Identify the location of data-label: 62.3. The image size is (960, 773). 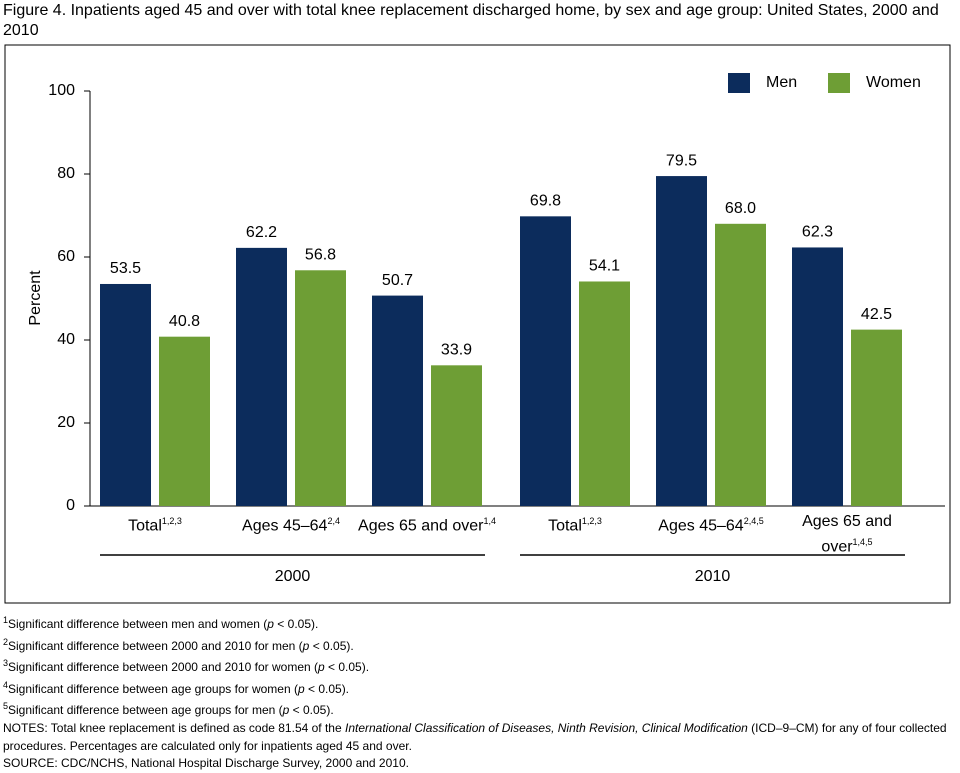
(817, 232).